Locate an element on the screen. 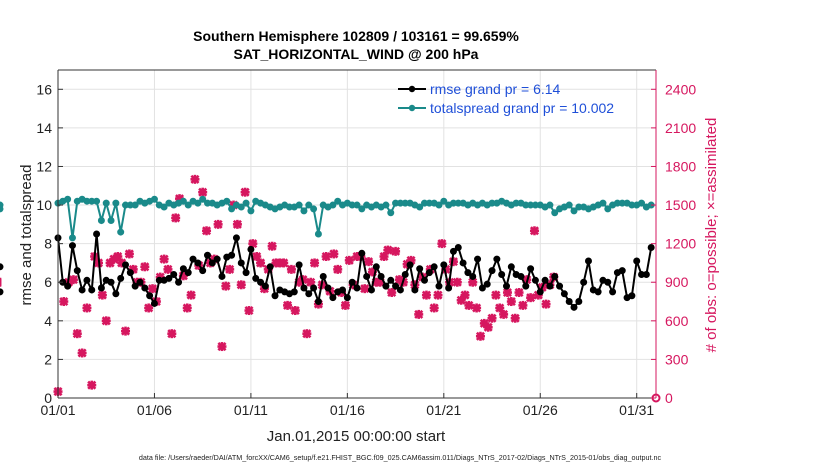  y-tick-label-right: 2100 is located at coordinates (680, 128).